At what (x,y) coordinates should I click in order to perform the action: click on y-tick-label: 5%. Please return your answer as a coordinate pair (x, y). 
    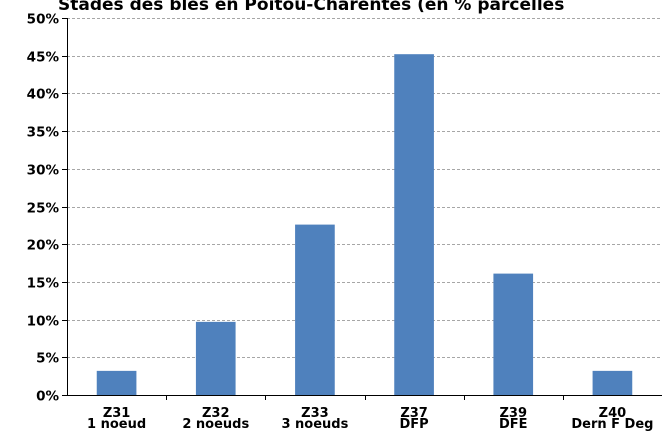
    Looking at the image, I should click on (47, 359).